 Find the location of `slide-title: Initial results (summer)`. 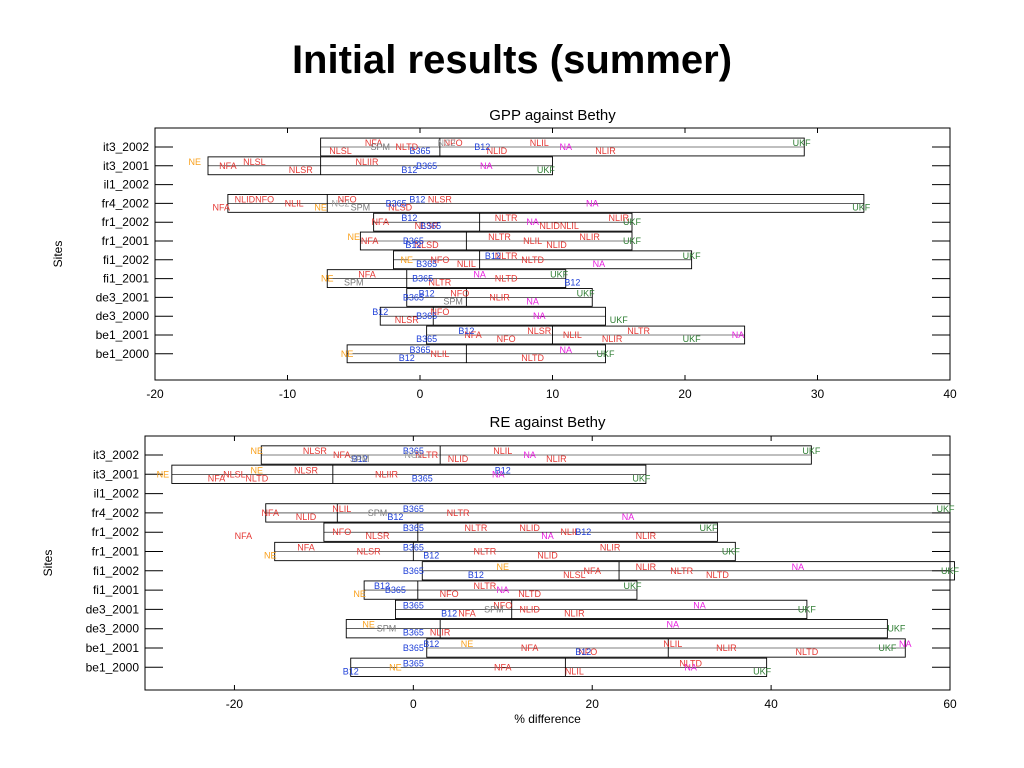

slide-title: Initial results (summer) is located at coordinates (512, 60).